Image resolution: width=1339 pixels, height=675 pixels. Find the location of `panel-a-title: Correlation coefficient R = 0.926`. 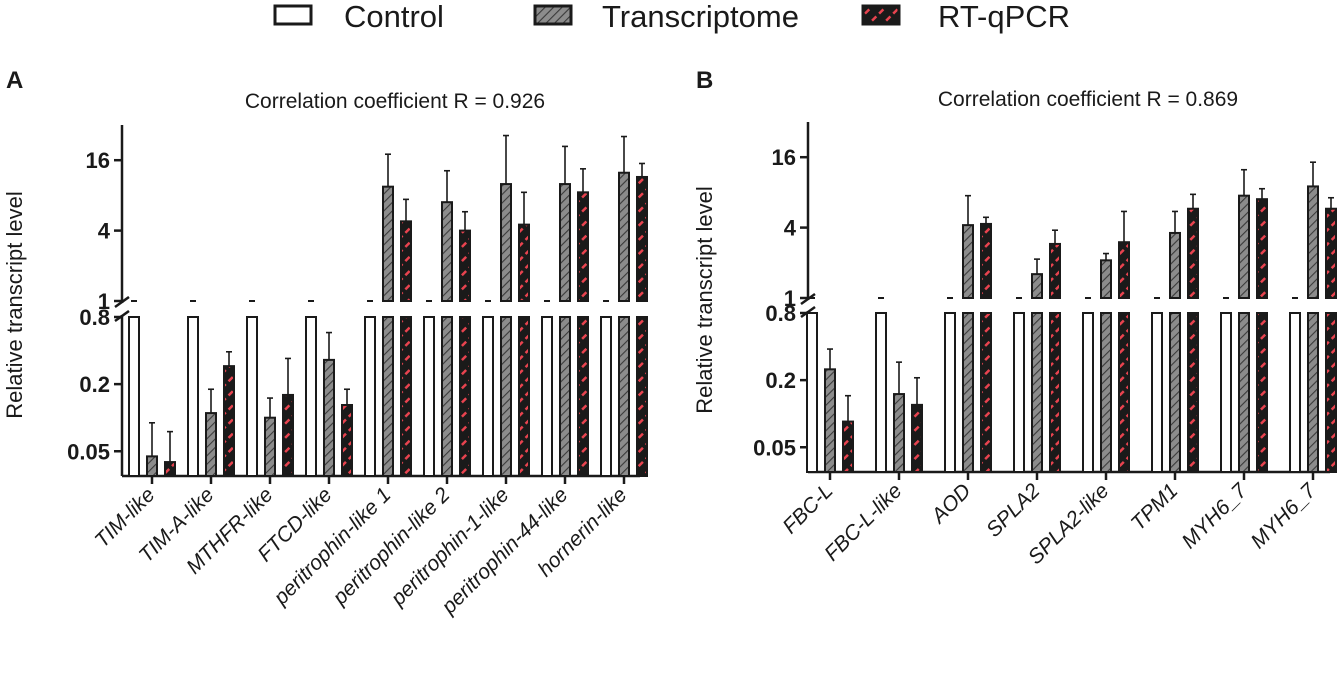

panel-a-title: Correlation coefficient R = 0.926 is located at coordinates (395, 101).